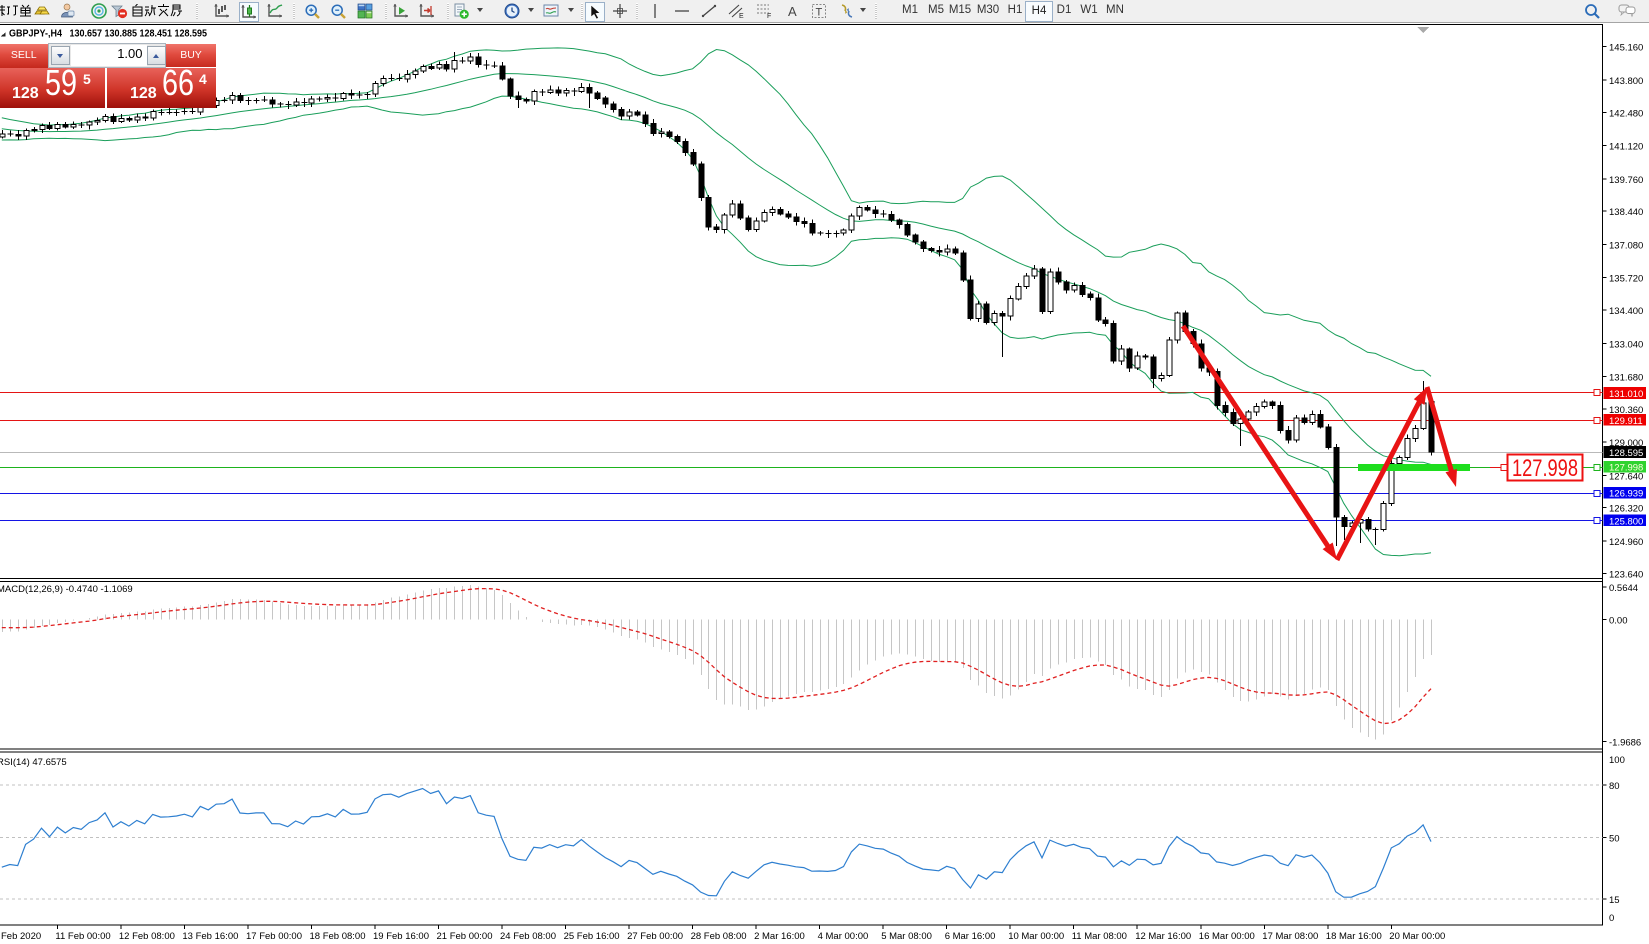  What do you see at coordinates (1626, 574) in the screenshot?
I see `svg-text: 123.640` at bounding box center [1626, 574].